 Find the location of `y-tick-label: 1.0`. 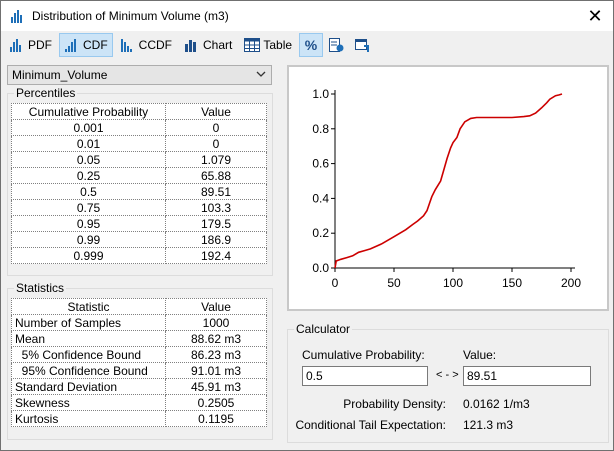

y-tick-label: 1.0 is located at coordinates (320, 94).